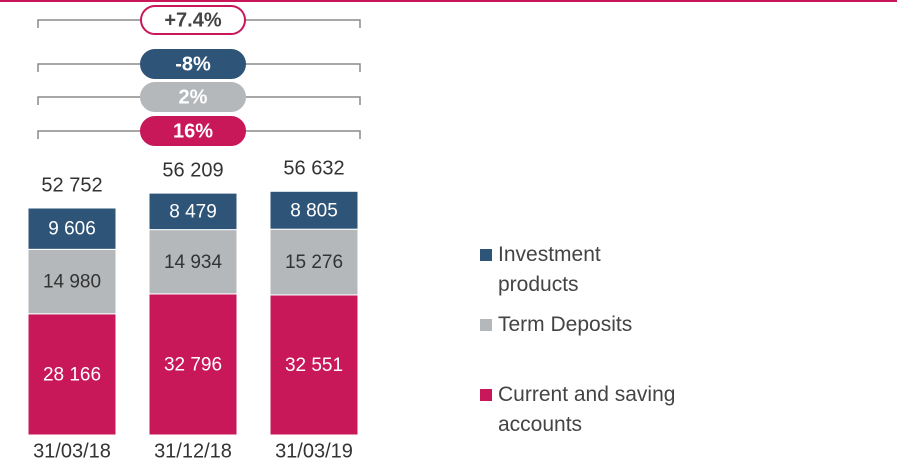  I want to click on legend-item: Term Deposits, so click(610, 325).